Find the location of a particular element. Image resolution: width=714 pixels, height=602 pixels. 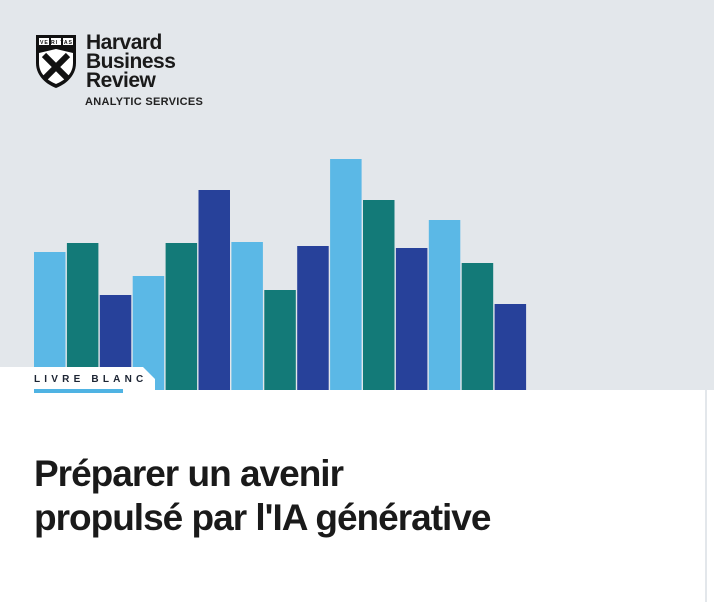

label-tab is located at coordinates (77, 378).